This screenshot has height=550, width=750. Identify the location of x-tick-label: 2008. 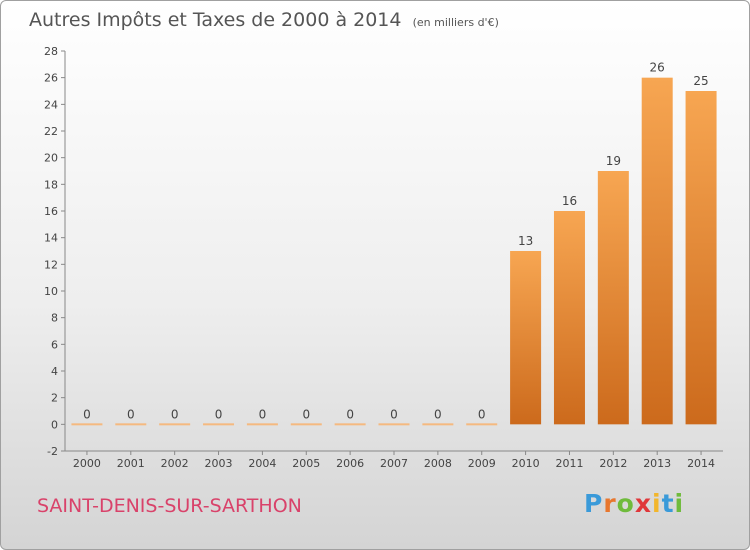
(438, 463).